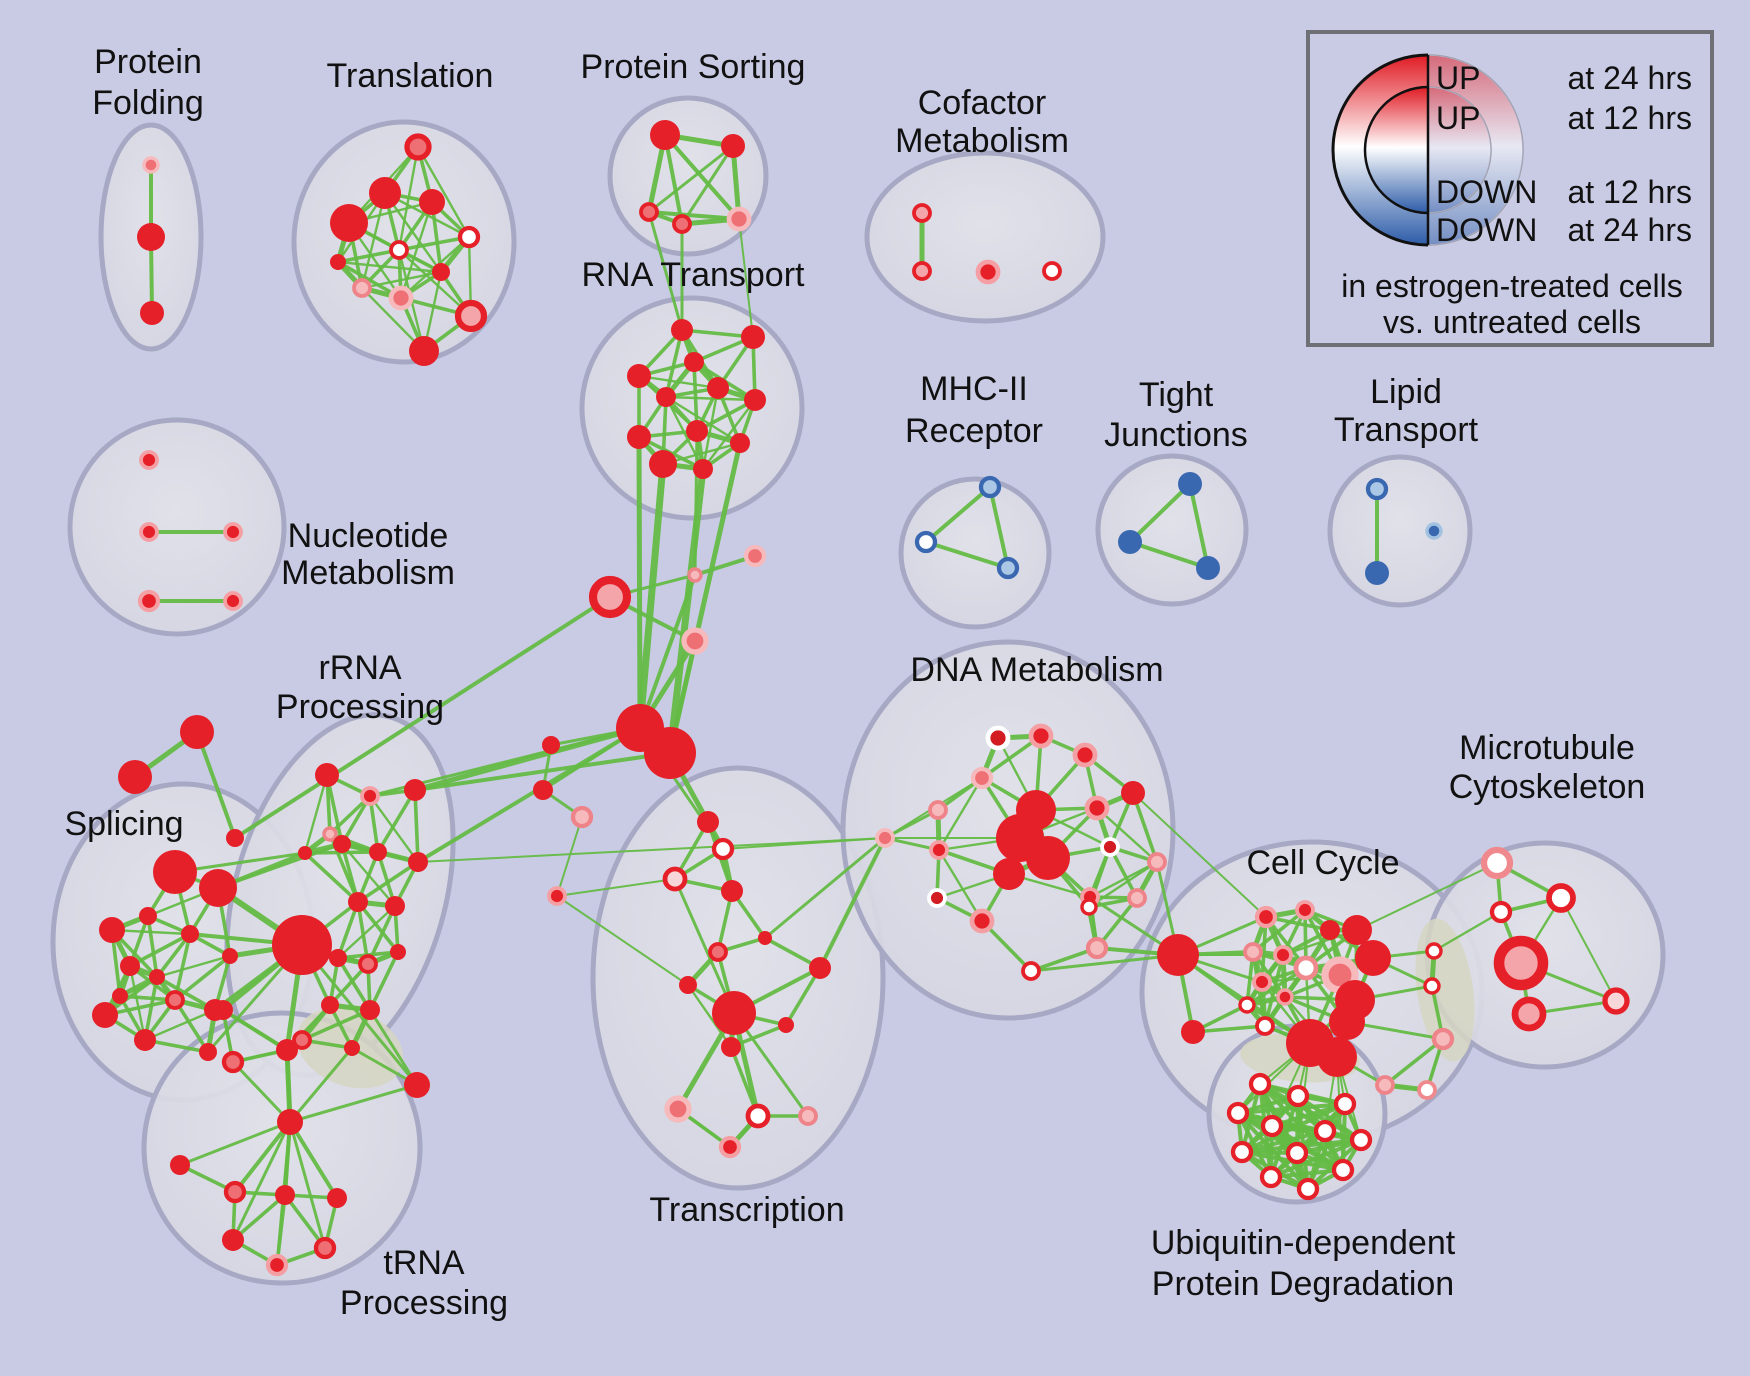 Image resolution: width=1750 pixels, height=1376 pixels. What do you see at coordinates (1172, 530) in the screenshot?
I see `tight-junctions-ellipse` at bounding box center [1172, 530].